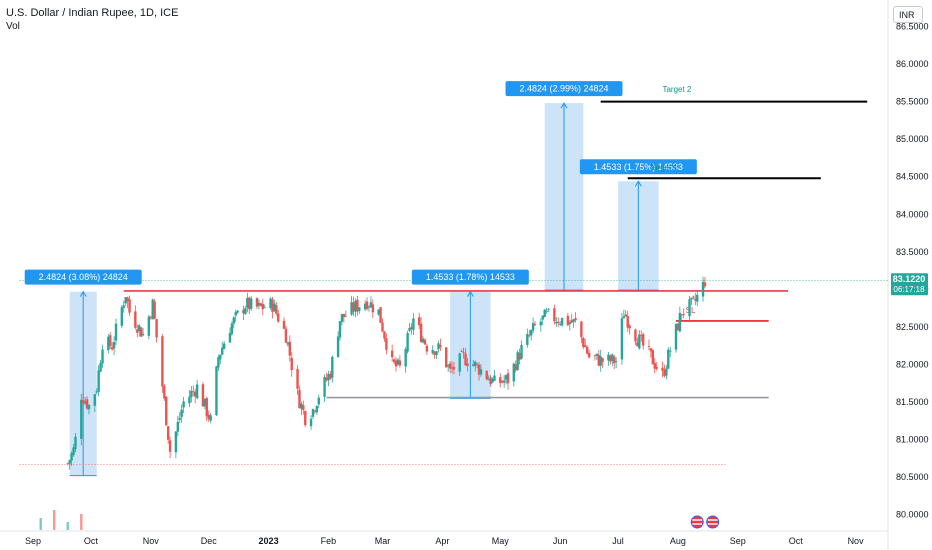  What do you see at coordinates (329, 541) in the screenshot?
I see `x-tick-label: Feb` at bounding box center [329, 541].